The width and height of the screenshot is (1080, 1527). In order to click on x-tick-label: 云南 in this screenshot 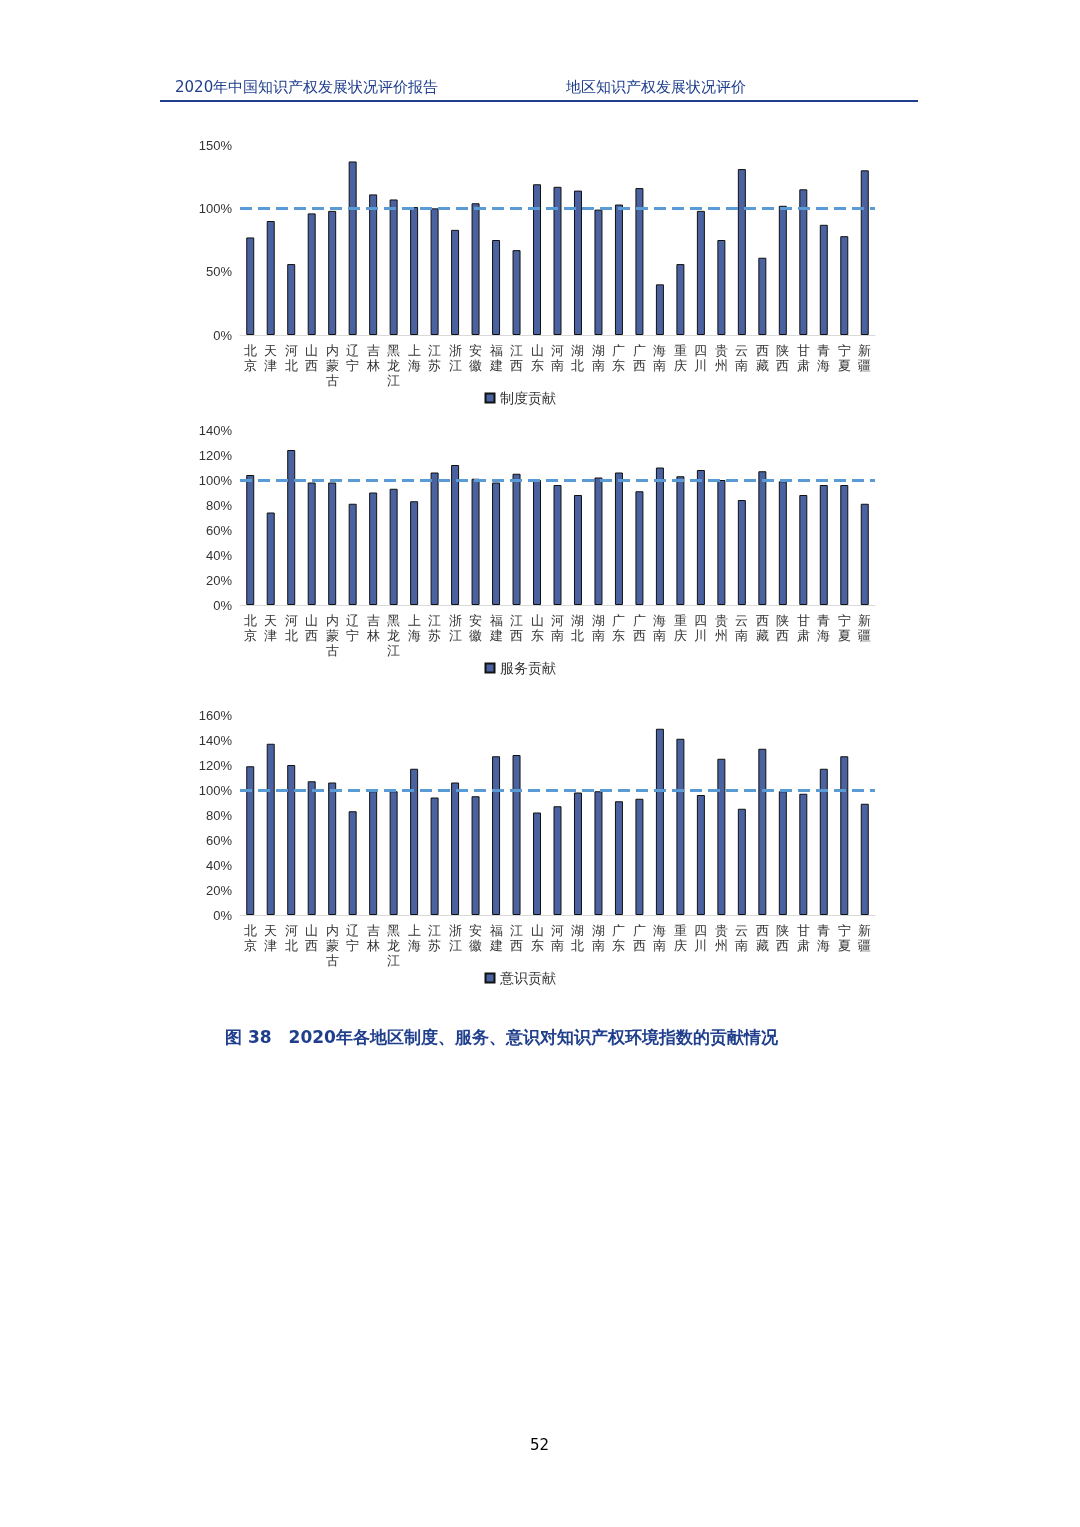, I will do `click(742, 938)`.